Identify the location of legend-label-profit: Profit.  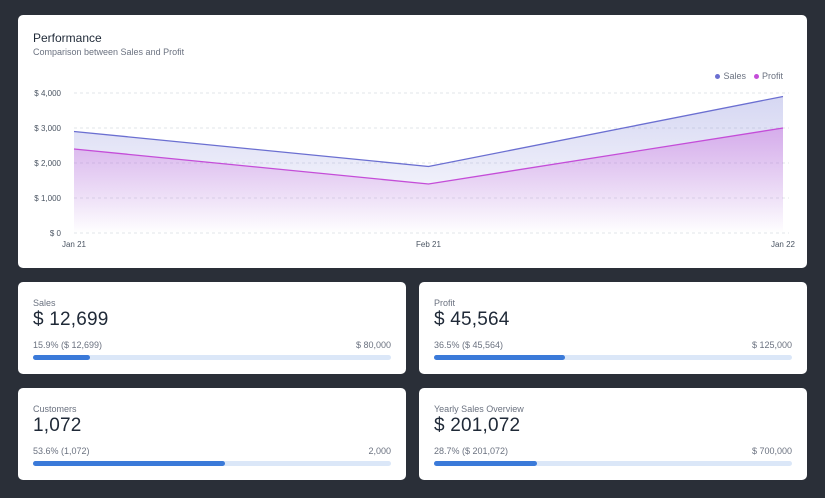
(772, 76).